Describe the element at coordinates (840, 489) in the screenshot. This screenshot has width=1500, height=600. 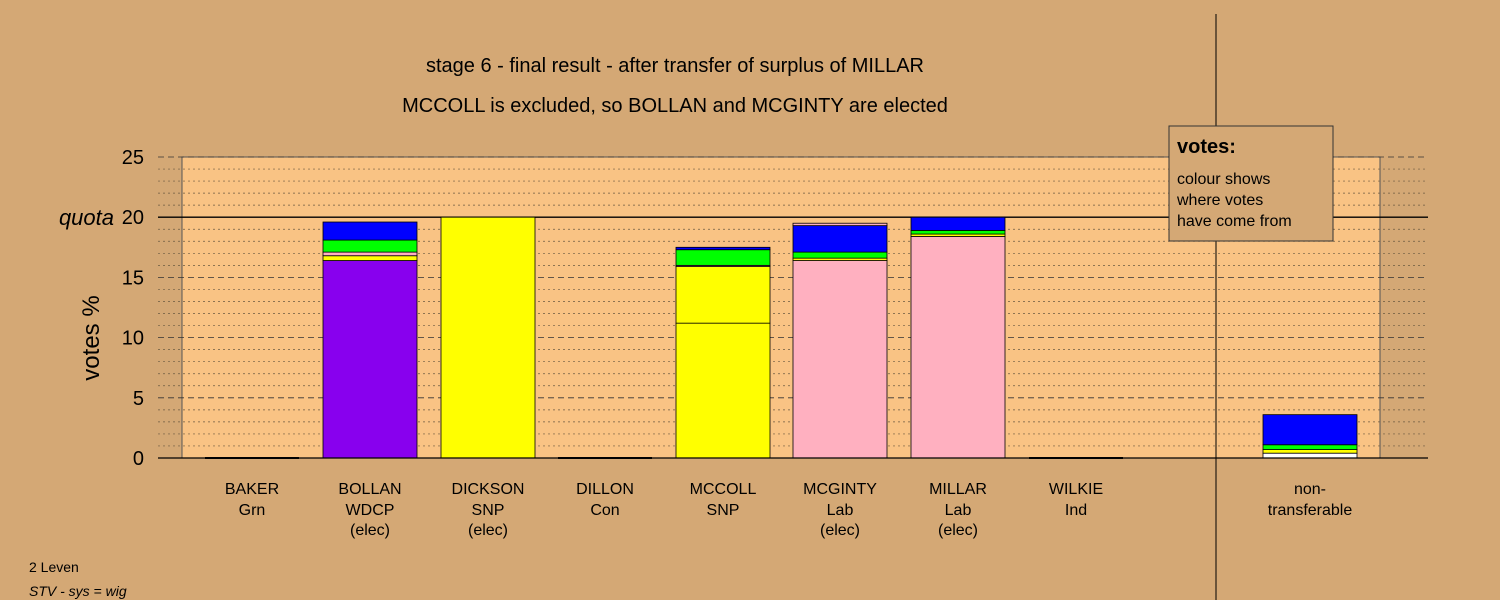
I see `candidate-name: MCGINTY` at that location.